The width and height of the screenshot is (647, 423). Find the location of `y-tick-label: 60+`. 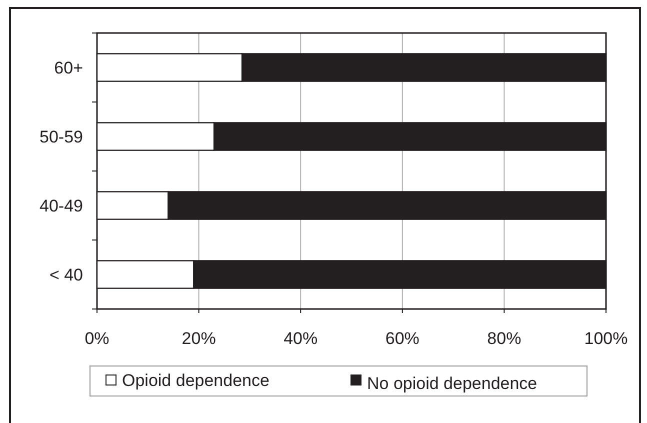

y-tick-label: 60+ is located at coordinates (69, 68).